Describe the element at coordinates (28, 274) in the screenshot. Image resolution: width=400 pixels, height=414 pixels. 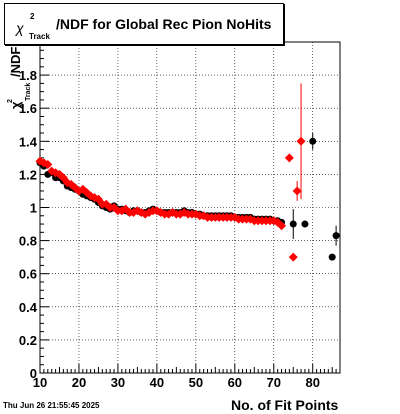
I see `y-tick-label: 0.6` at that location.